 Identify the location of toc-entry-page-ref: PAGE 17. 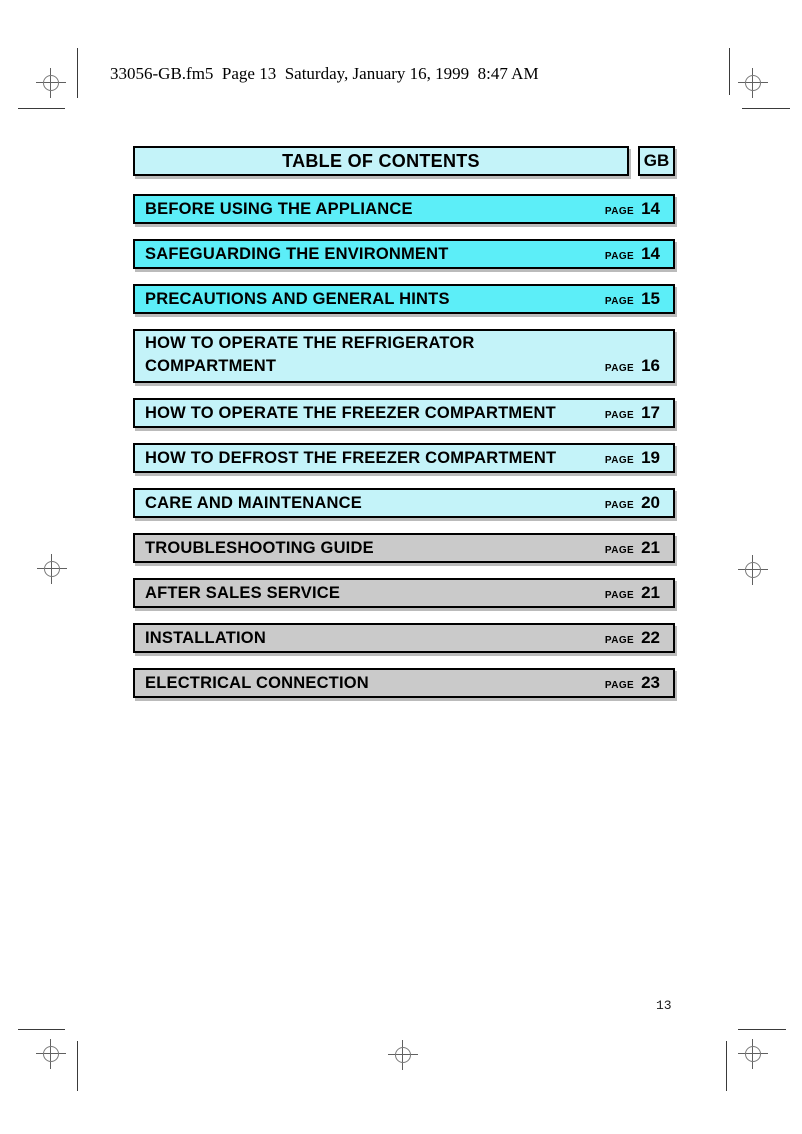
(632, 413).